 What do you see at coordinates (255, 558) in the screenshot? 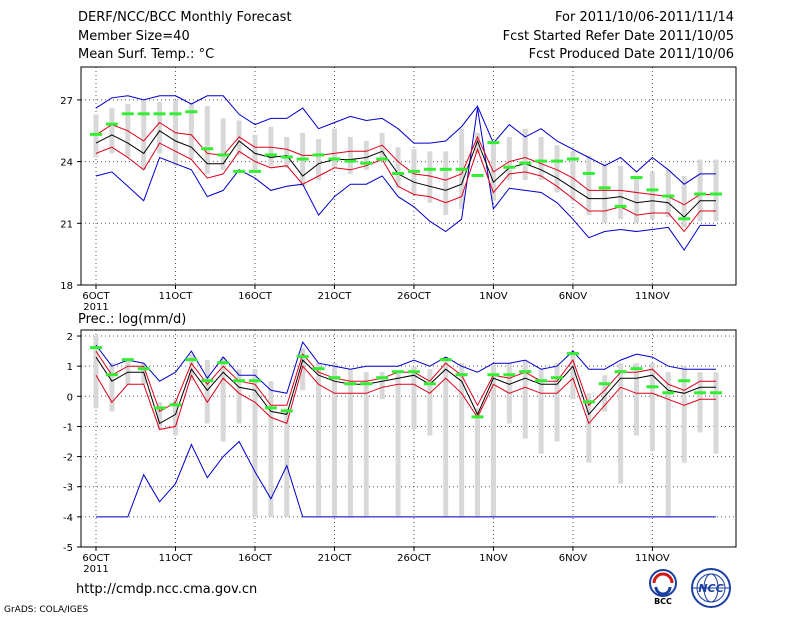
I see `prec-xtick-label: 16OCT` at bounding box center [255, 558].